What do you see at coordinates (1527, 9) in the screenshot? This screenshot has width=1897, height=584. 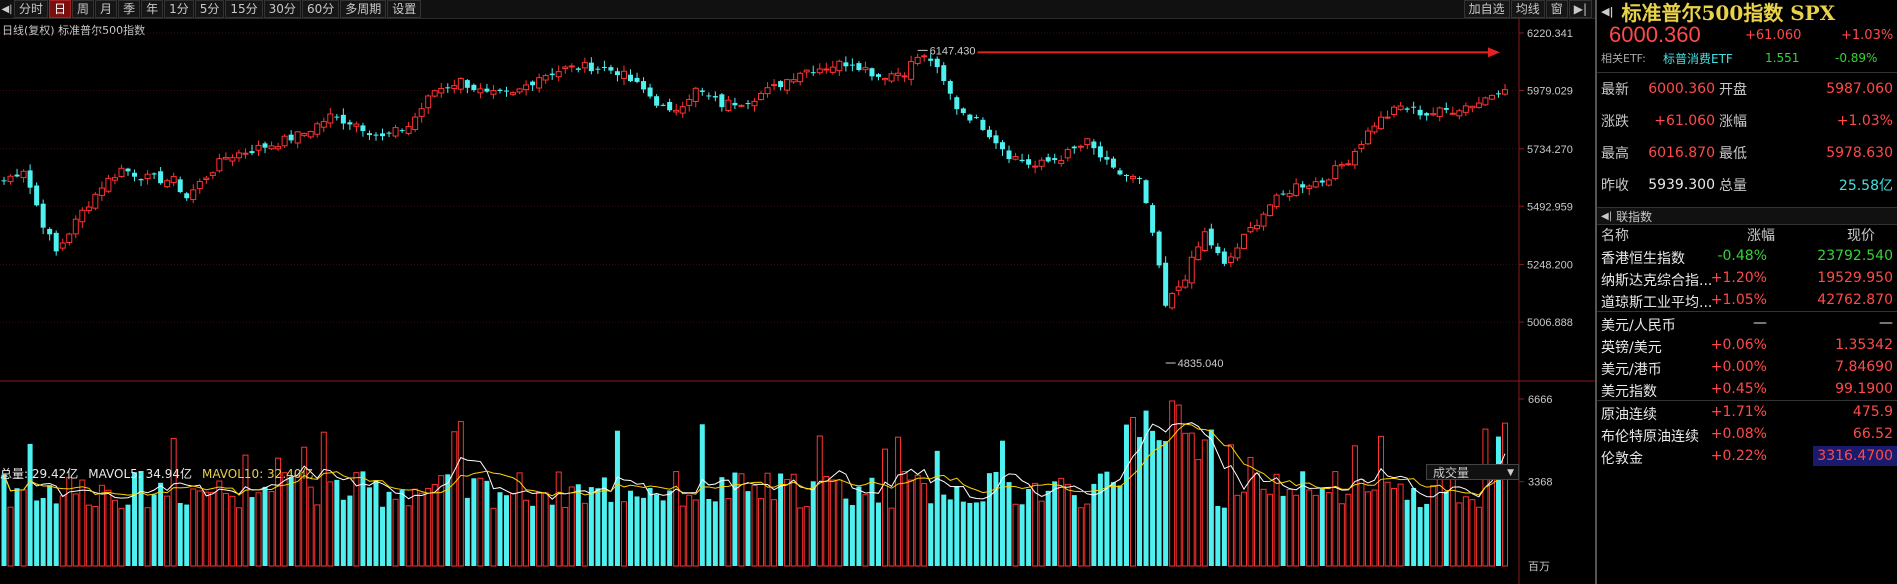 I see `toolbar-right-button: 均线` at bounding box center [1527, 9].